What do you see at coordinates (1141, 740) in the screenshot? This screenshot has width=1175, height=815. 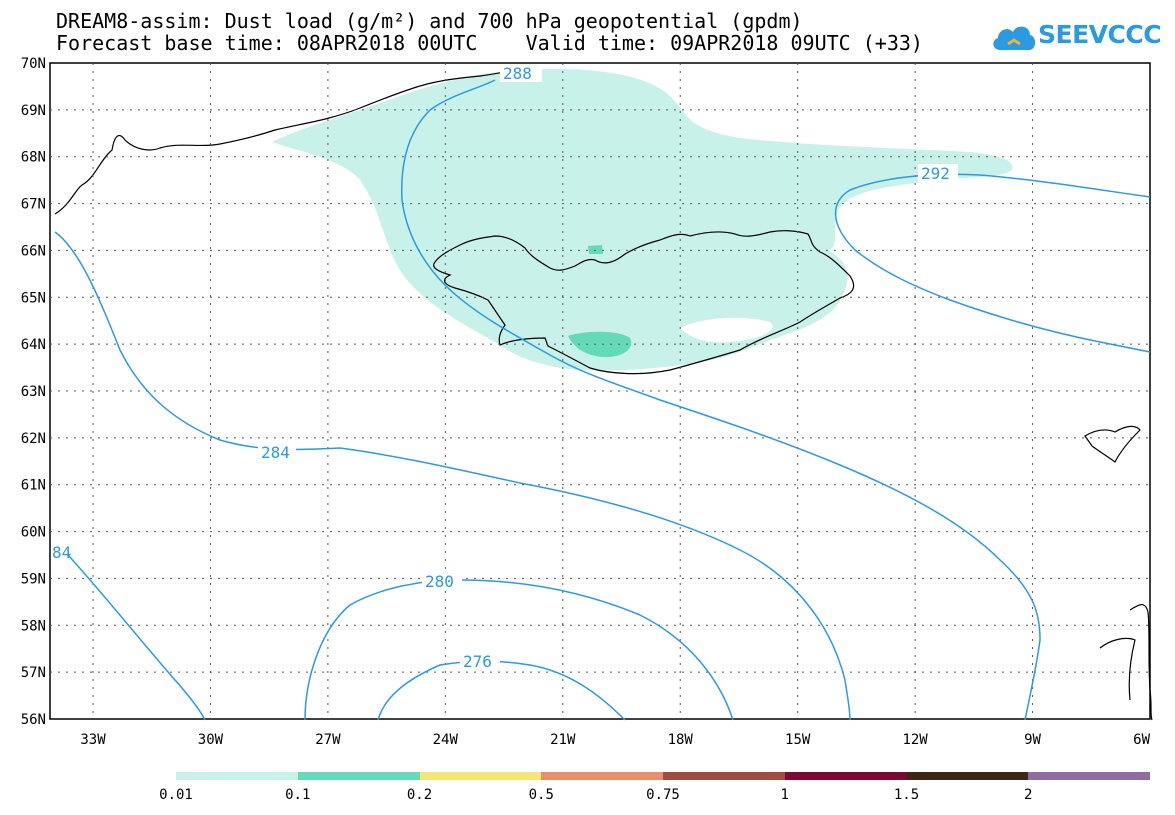 I see `longitude-tick-label: 6W` at bounding box center [1141, 740].